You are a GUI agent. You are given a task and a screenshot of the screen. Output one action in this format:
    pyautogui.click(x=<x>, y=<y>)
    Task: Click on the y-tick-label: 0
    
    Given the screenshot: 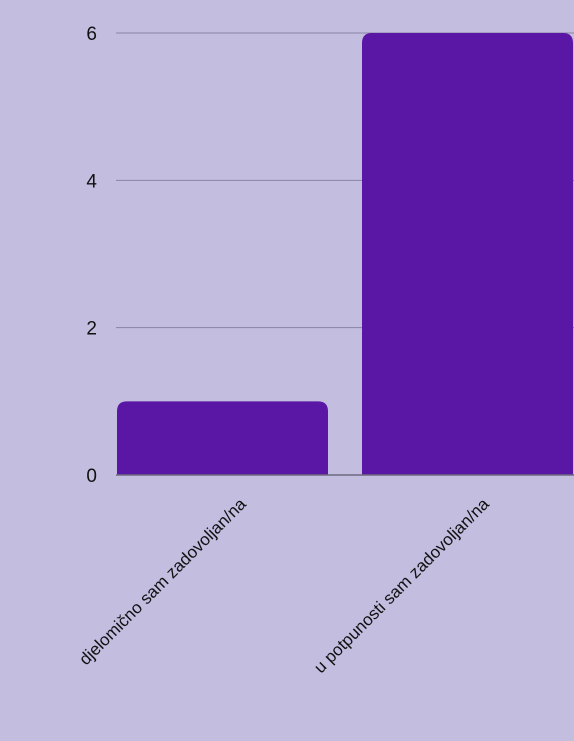 What is the action you would take?
    pyautogui.click(x=91, y=476)
    